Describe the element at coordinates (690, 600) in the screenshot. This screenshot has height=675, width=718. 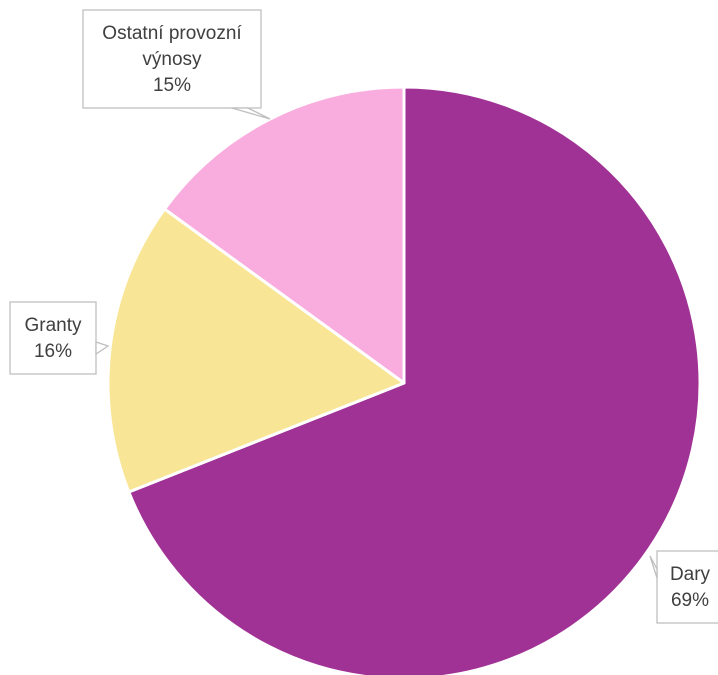
I see `slice-percent-label: 69%` at that location.